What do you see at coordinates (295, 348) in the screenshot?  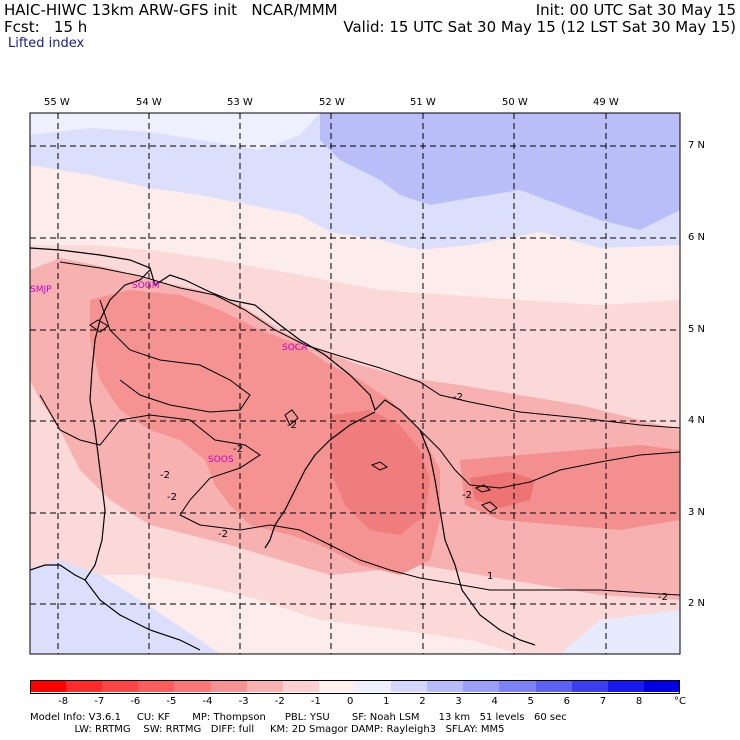 I see `station-soca: SOCA` at bounding box center [295, 348].